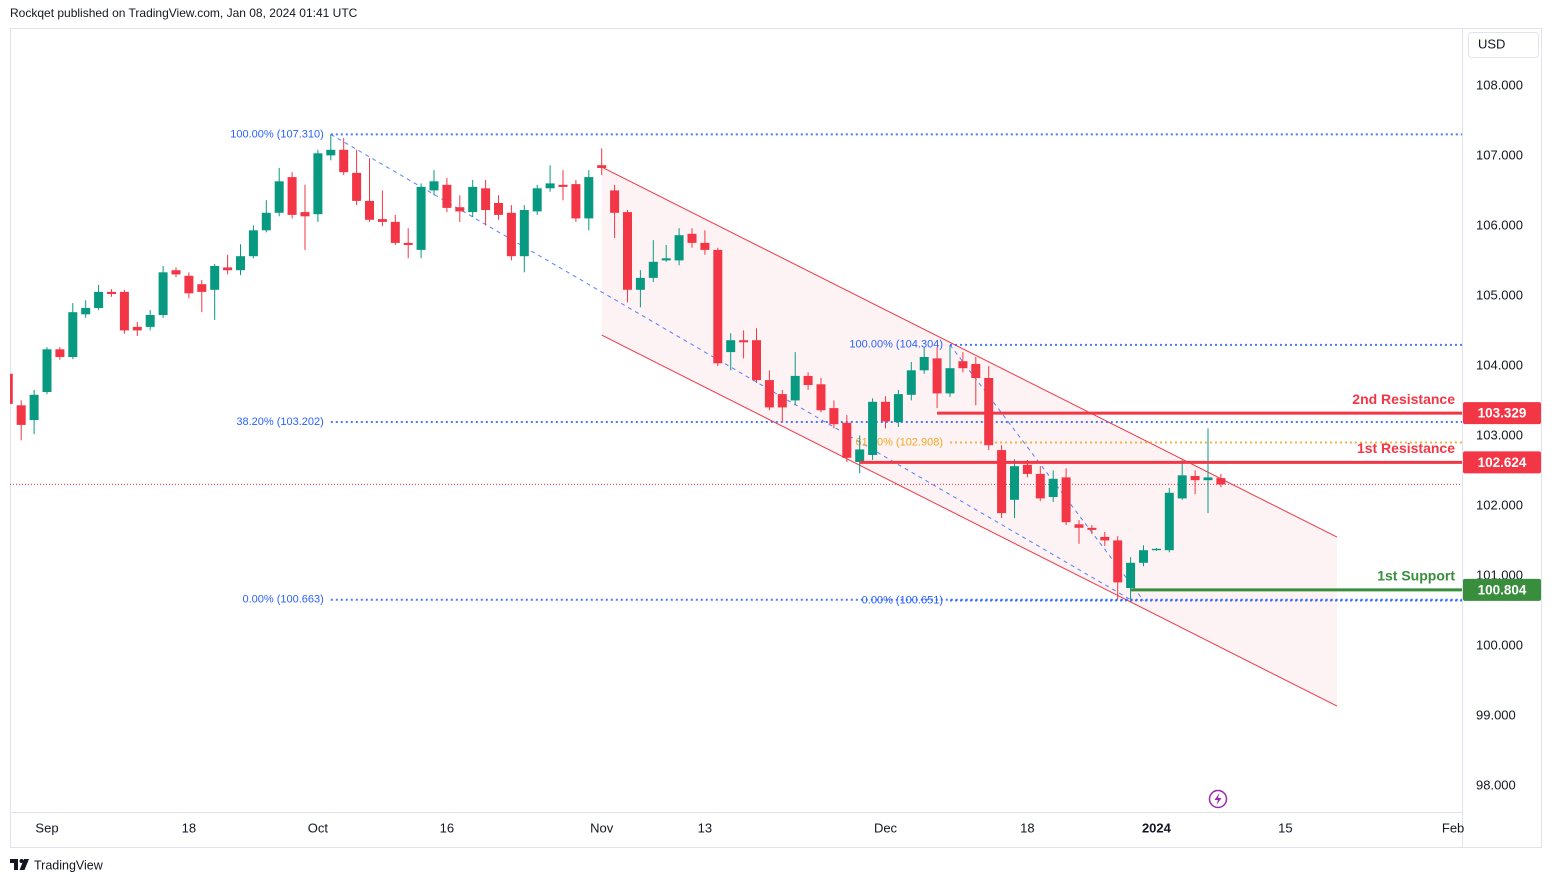 The image size is (1552, 883). I want to click on x-tick-label: 15, so click(1285, 827).